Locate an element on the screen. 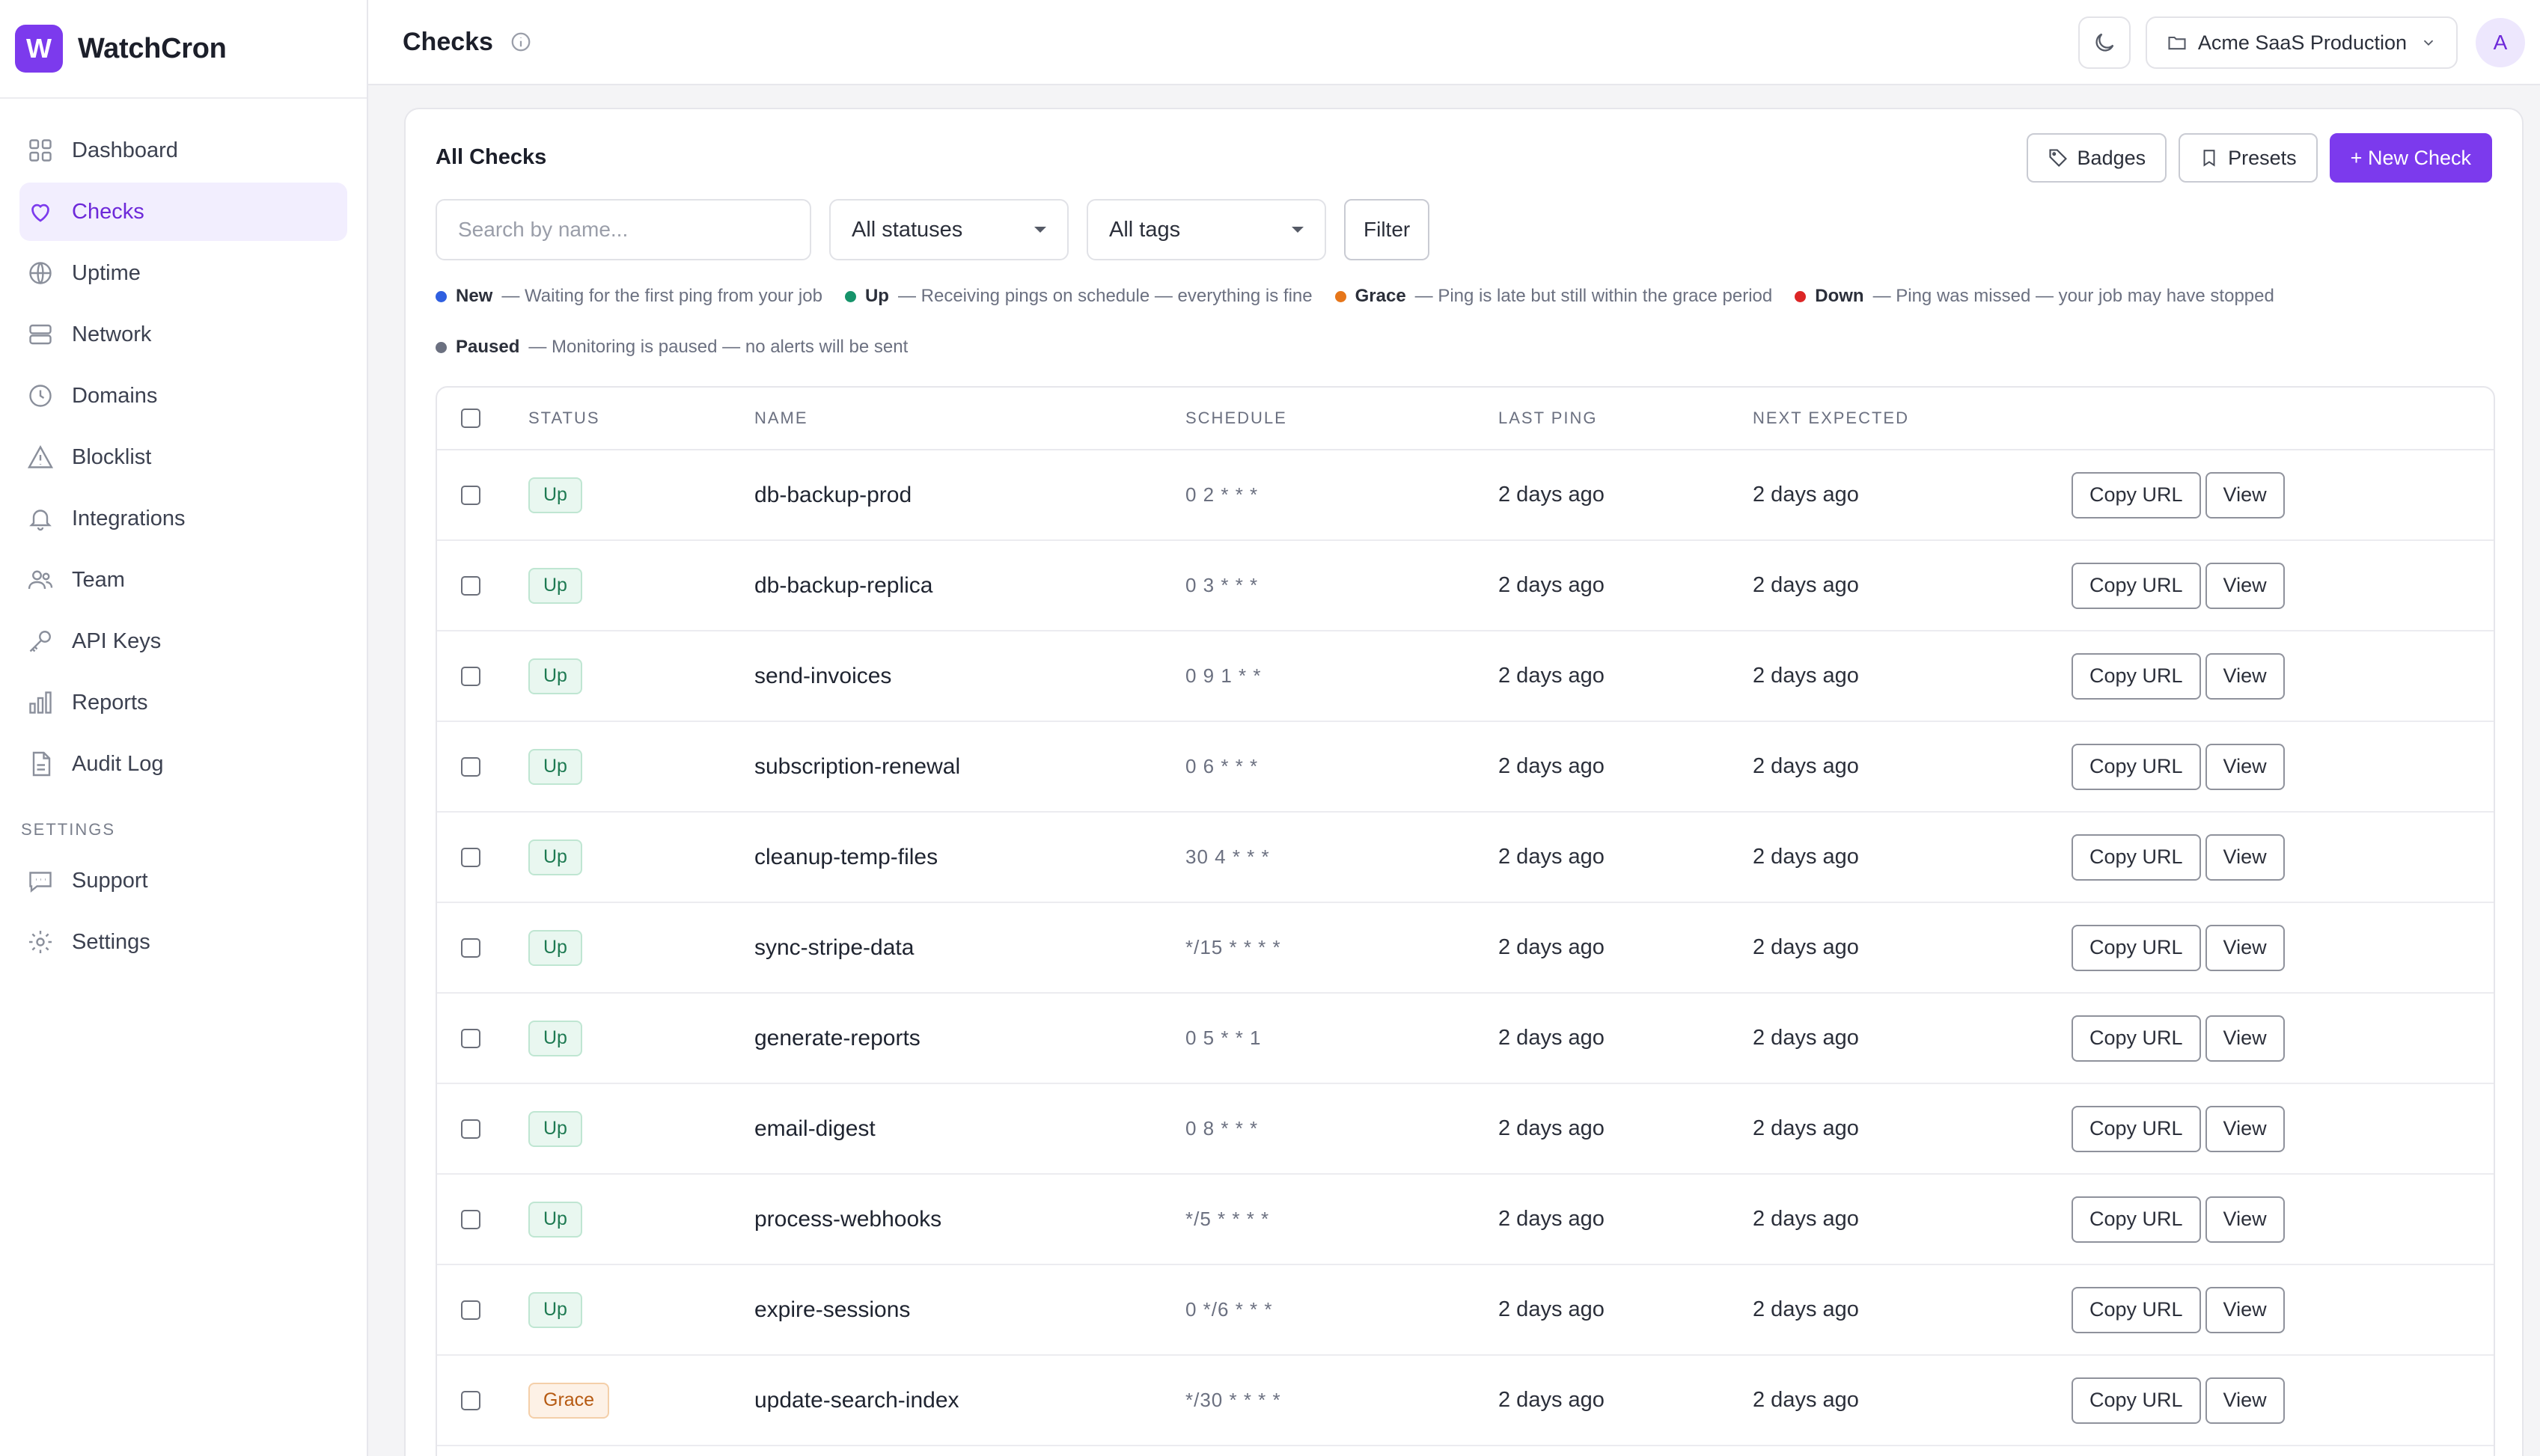 This screenshot has width=2540, height=1456. check-name: send-invoices is located at coordinates (823, 675).